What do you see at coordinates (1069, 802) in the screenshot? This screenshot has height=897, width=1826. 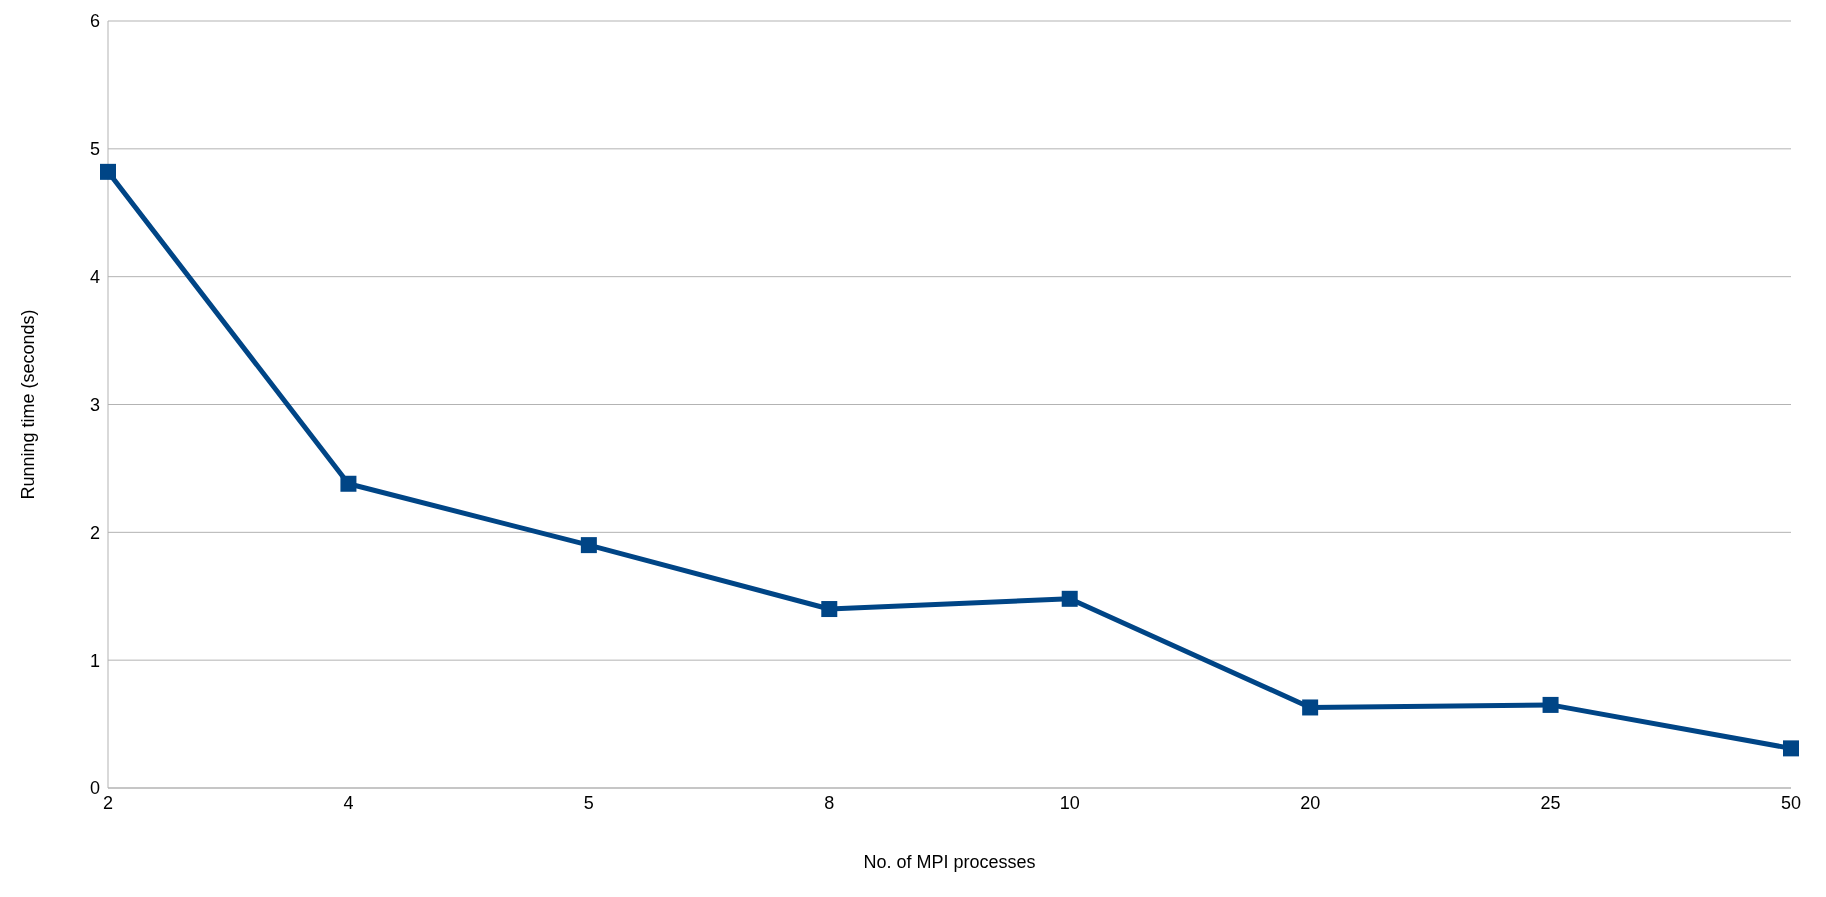 I see `x-tick-label: 10` at bounding box center [1069, 802].